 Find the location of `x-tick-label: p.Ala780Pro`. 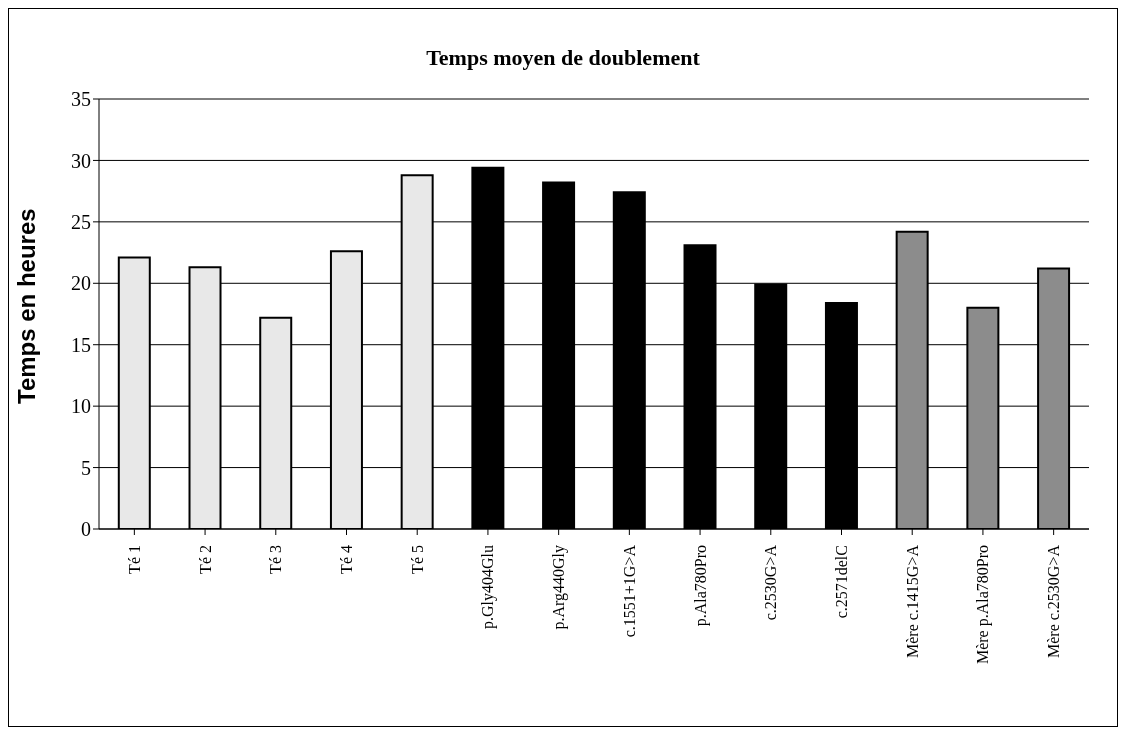

x-tick-label: p.Ala780Pro is located at coordinates (700, 586).